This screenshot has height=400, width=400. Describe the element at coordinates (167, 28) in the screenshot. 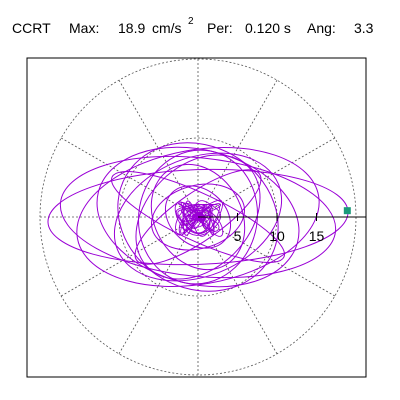

I see `max-unit: cm/s` at that location.